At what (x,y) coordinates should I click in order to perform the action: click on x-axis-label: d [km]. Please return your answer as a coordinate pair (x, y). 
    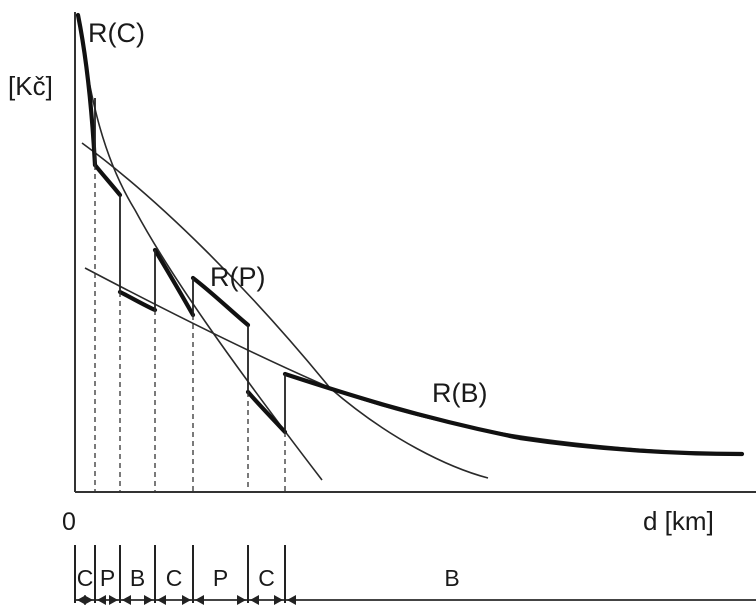
    Looking at the image, I should click on (678, 521).